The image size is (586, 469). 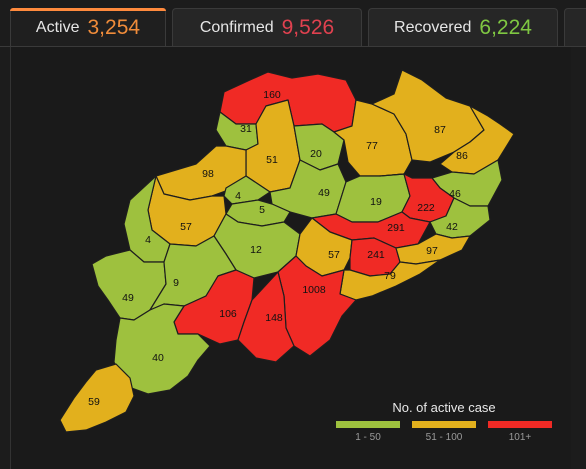 I want to click on map-legend: No. of active case 1 - 50 51 - 100 101+, so click(x=444, y=421).